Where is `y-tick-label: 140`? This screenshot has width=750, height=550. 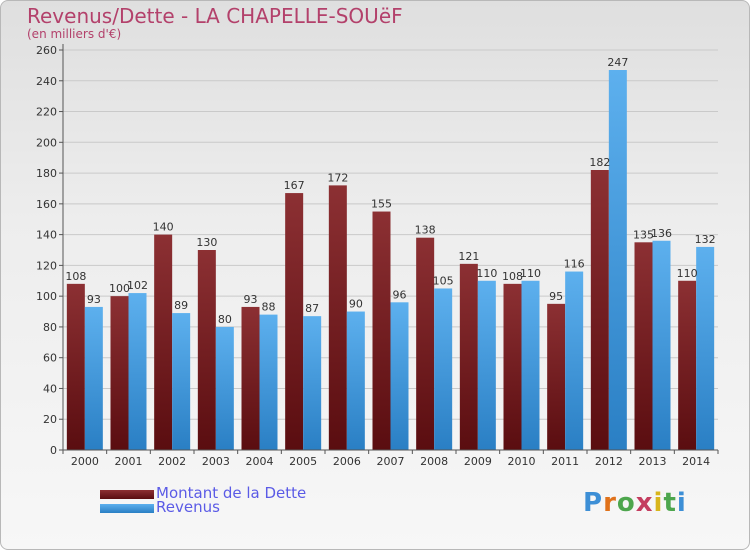
y-tick-label: 140 is located at coordinates (46, 235).